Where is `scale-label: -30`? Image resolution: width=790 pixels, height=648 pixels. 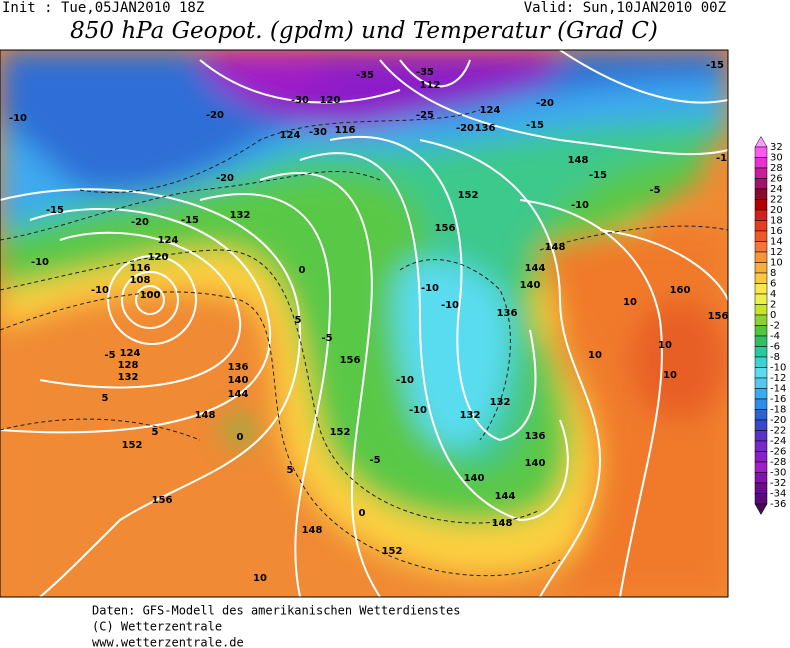
scale-label: -30 is located at coordinates (778, 473).